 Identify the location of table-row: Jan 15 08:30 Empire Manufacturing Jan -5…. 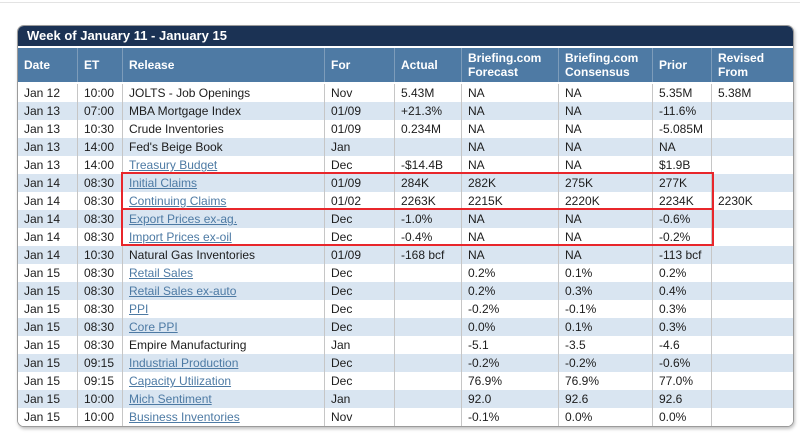
(405, 345).